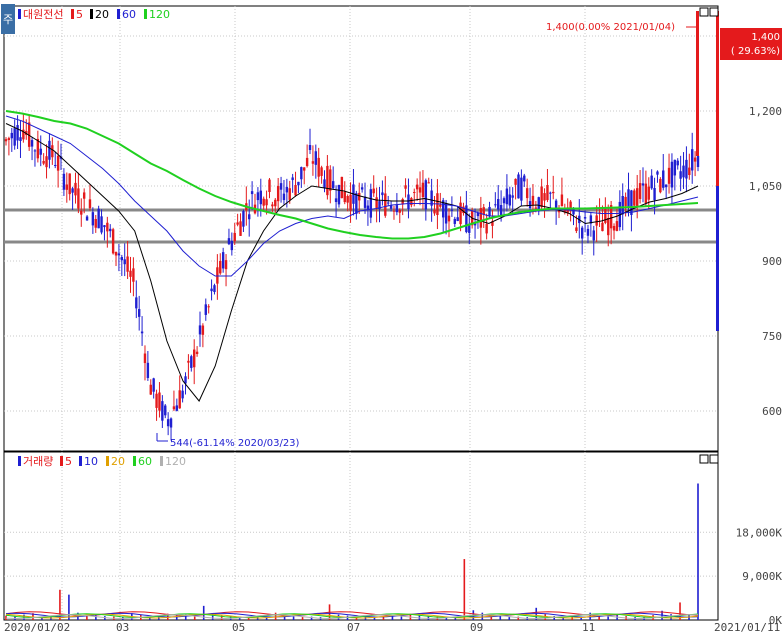  I want to click on x-tick-label: 09, so click(476, 627).